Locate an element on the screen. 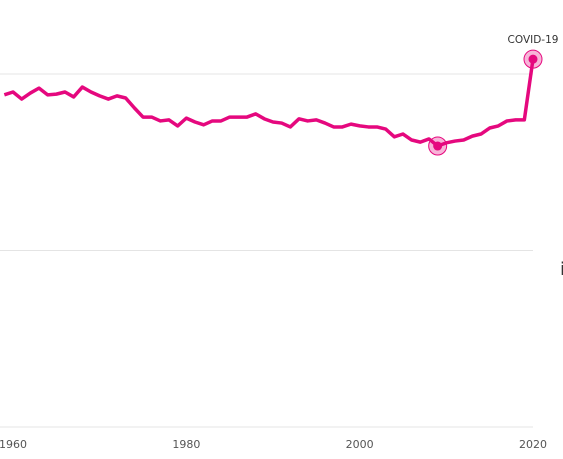 The image size is (563, 459). annotation: COVID-19 is located at coordinates (533, 40).